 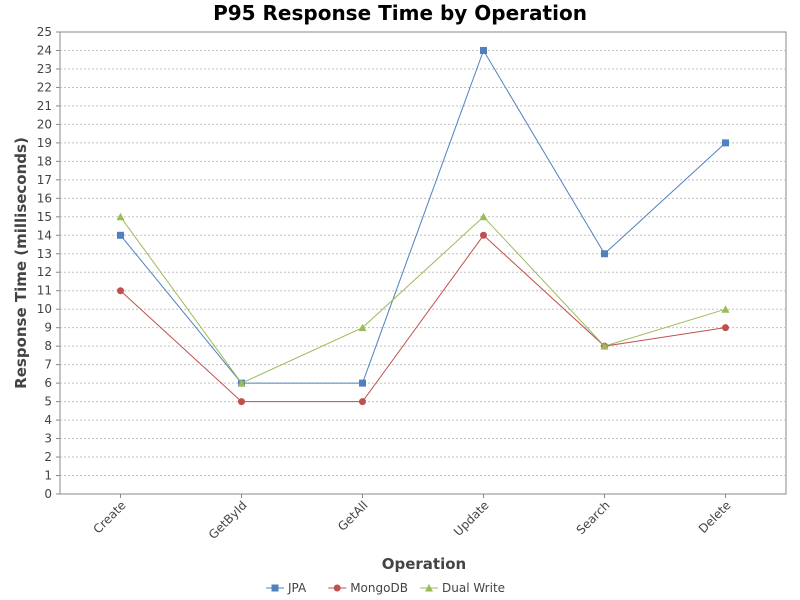 I want to click on y-tick-label: 24, so click(x=44, y=50).